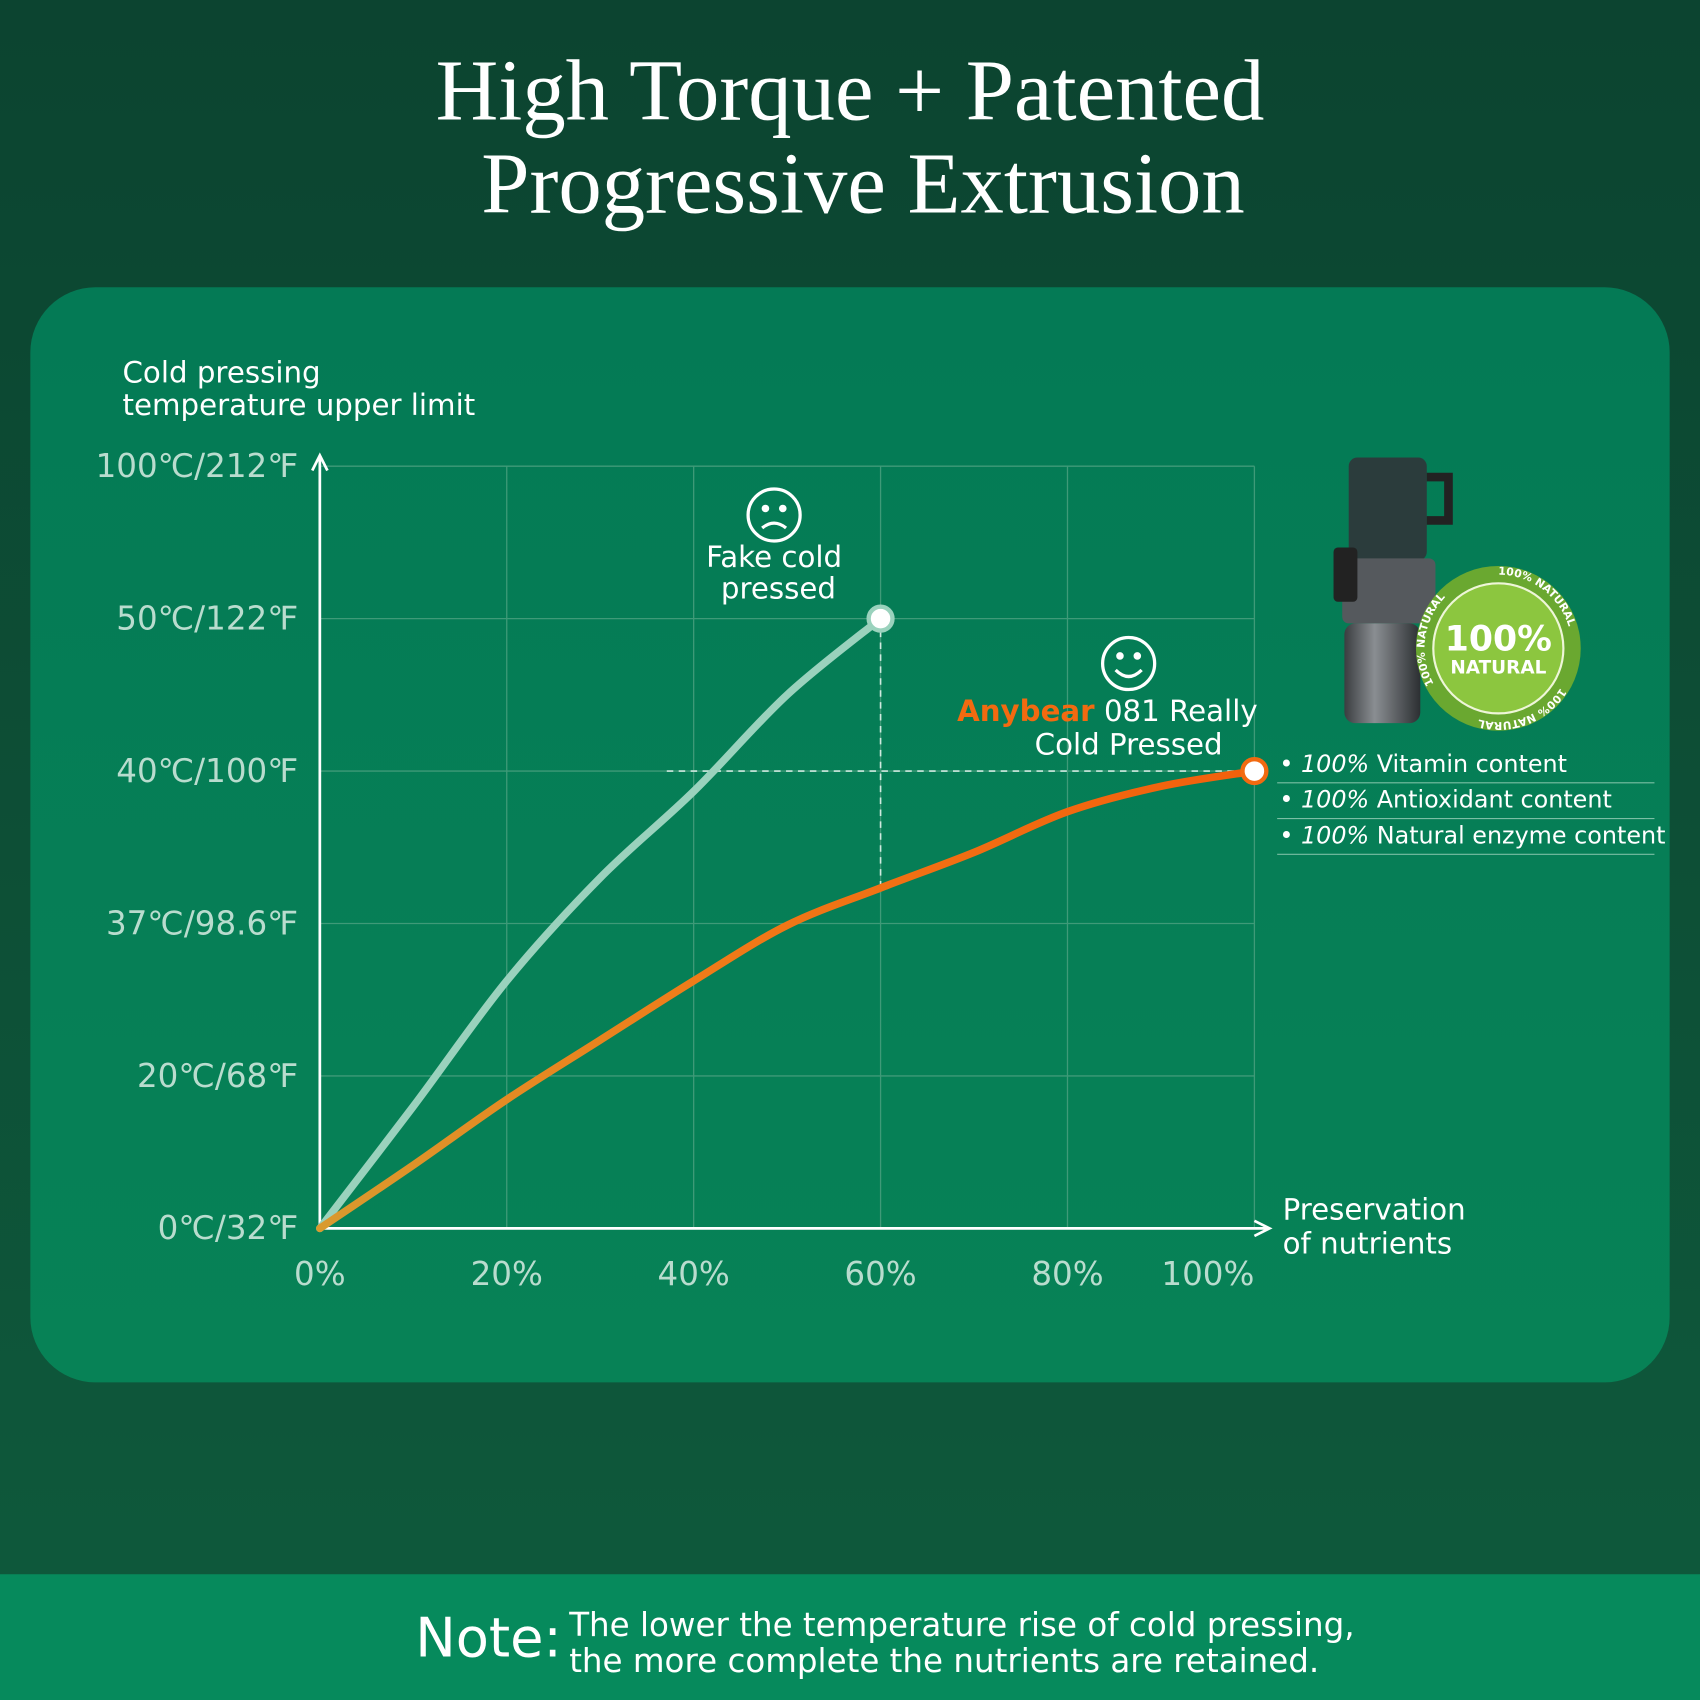 Image resolution: width=1700 pixels, height=1700 pixels. Describe the element at coordinates (1498, 667) in the screenshot. I see `badge-small: NATURAL` at that location.